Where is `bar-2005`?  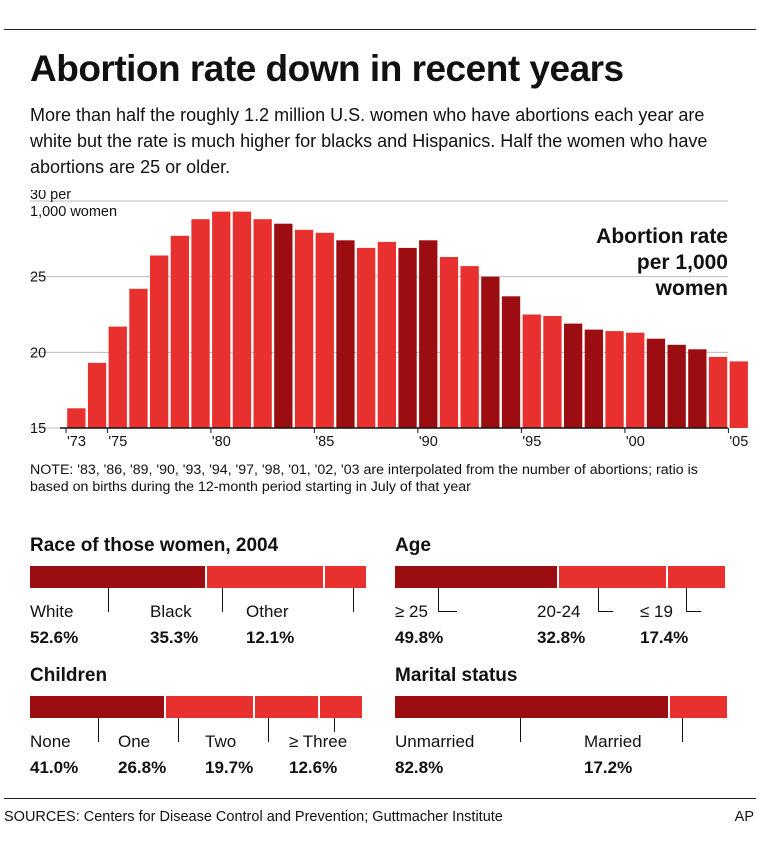 bar-2005 is located at coordinates (738, 394).